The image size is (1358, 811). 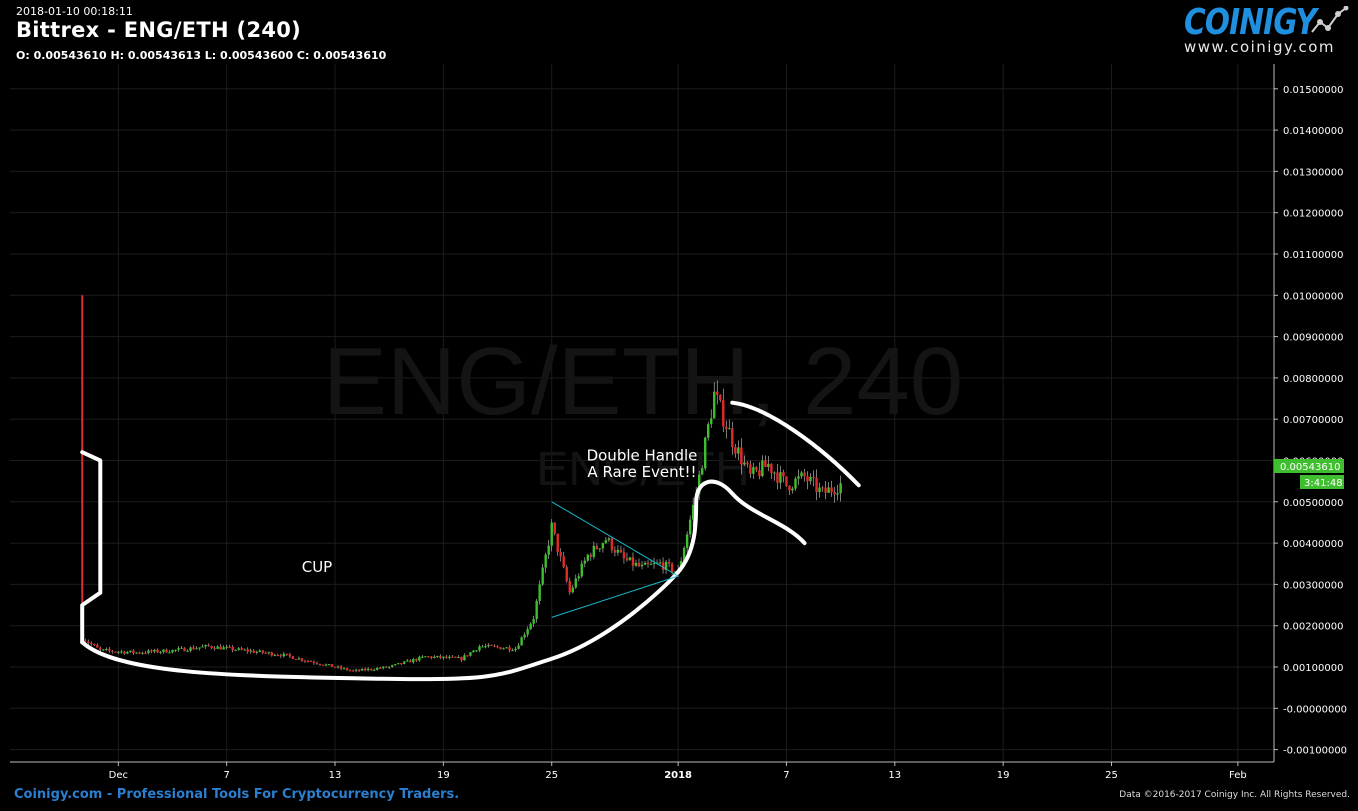 I want to click on x-tick-label: 25, so click(x=1111, y=775).